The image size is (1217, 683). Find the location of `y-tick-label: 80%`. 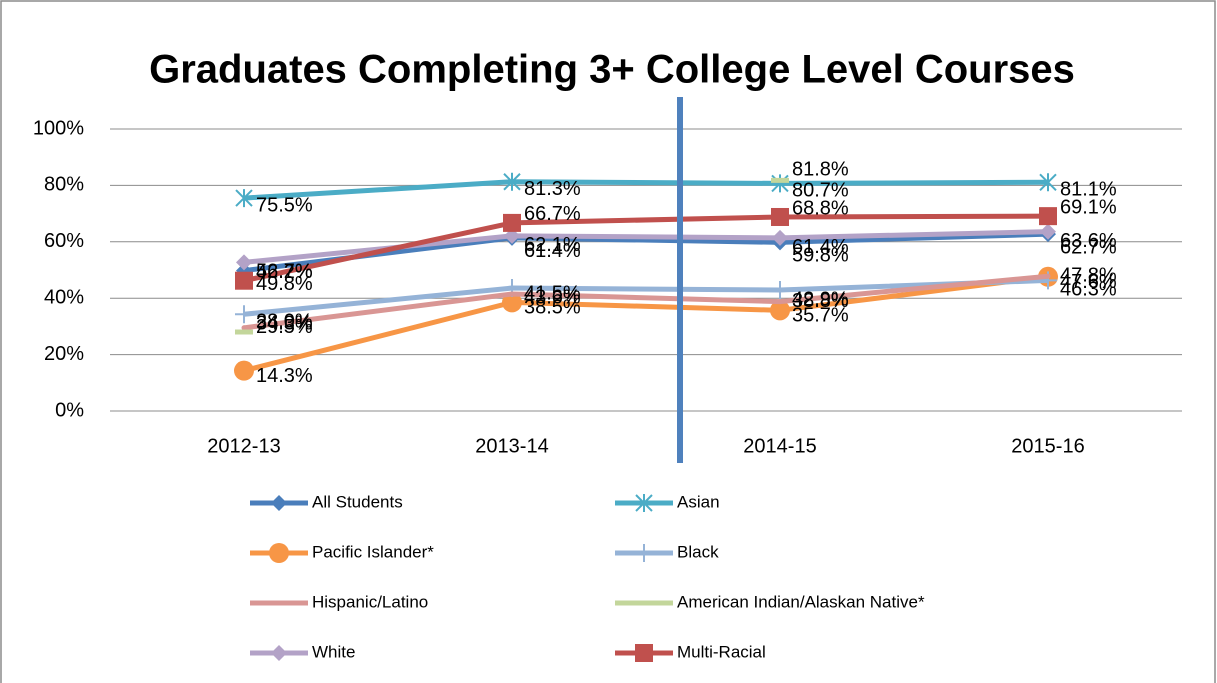

y-tick-label: 80% is located at coordinates (64, 185).